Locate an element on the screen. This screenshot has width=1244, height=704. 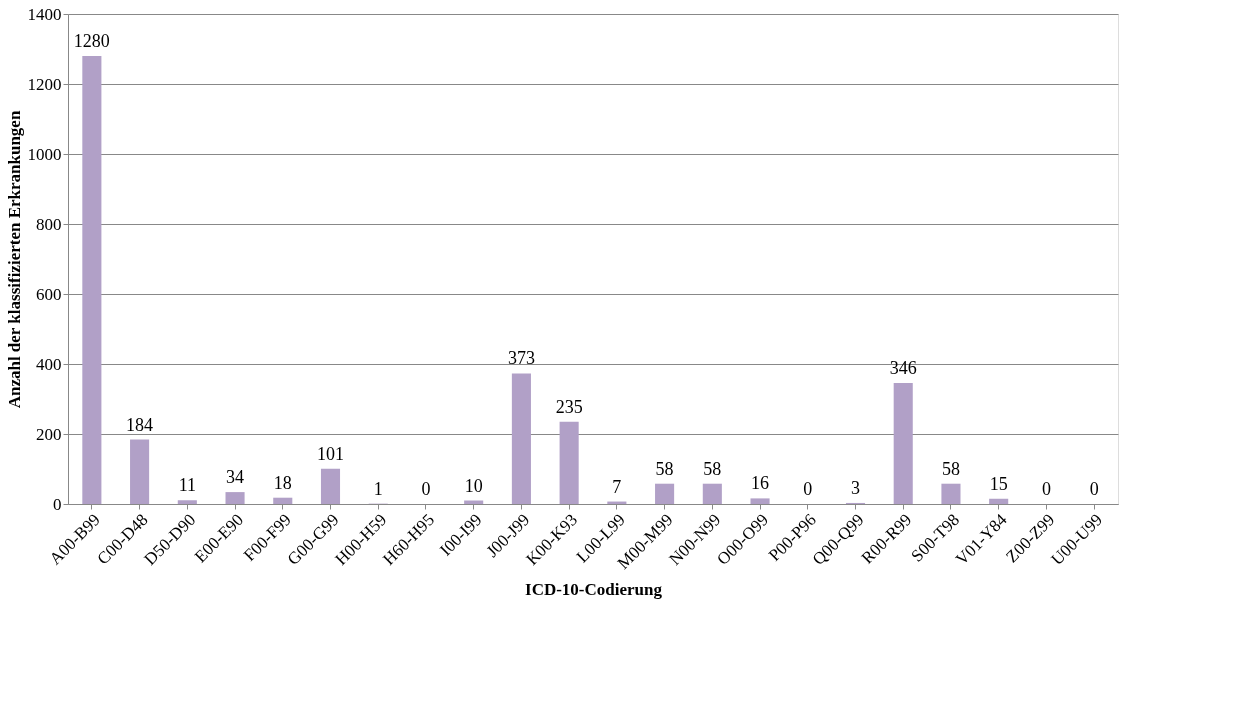
y-tick-label: 1400 is located at coordinates (44, 14).